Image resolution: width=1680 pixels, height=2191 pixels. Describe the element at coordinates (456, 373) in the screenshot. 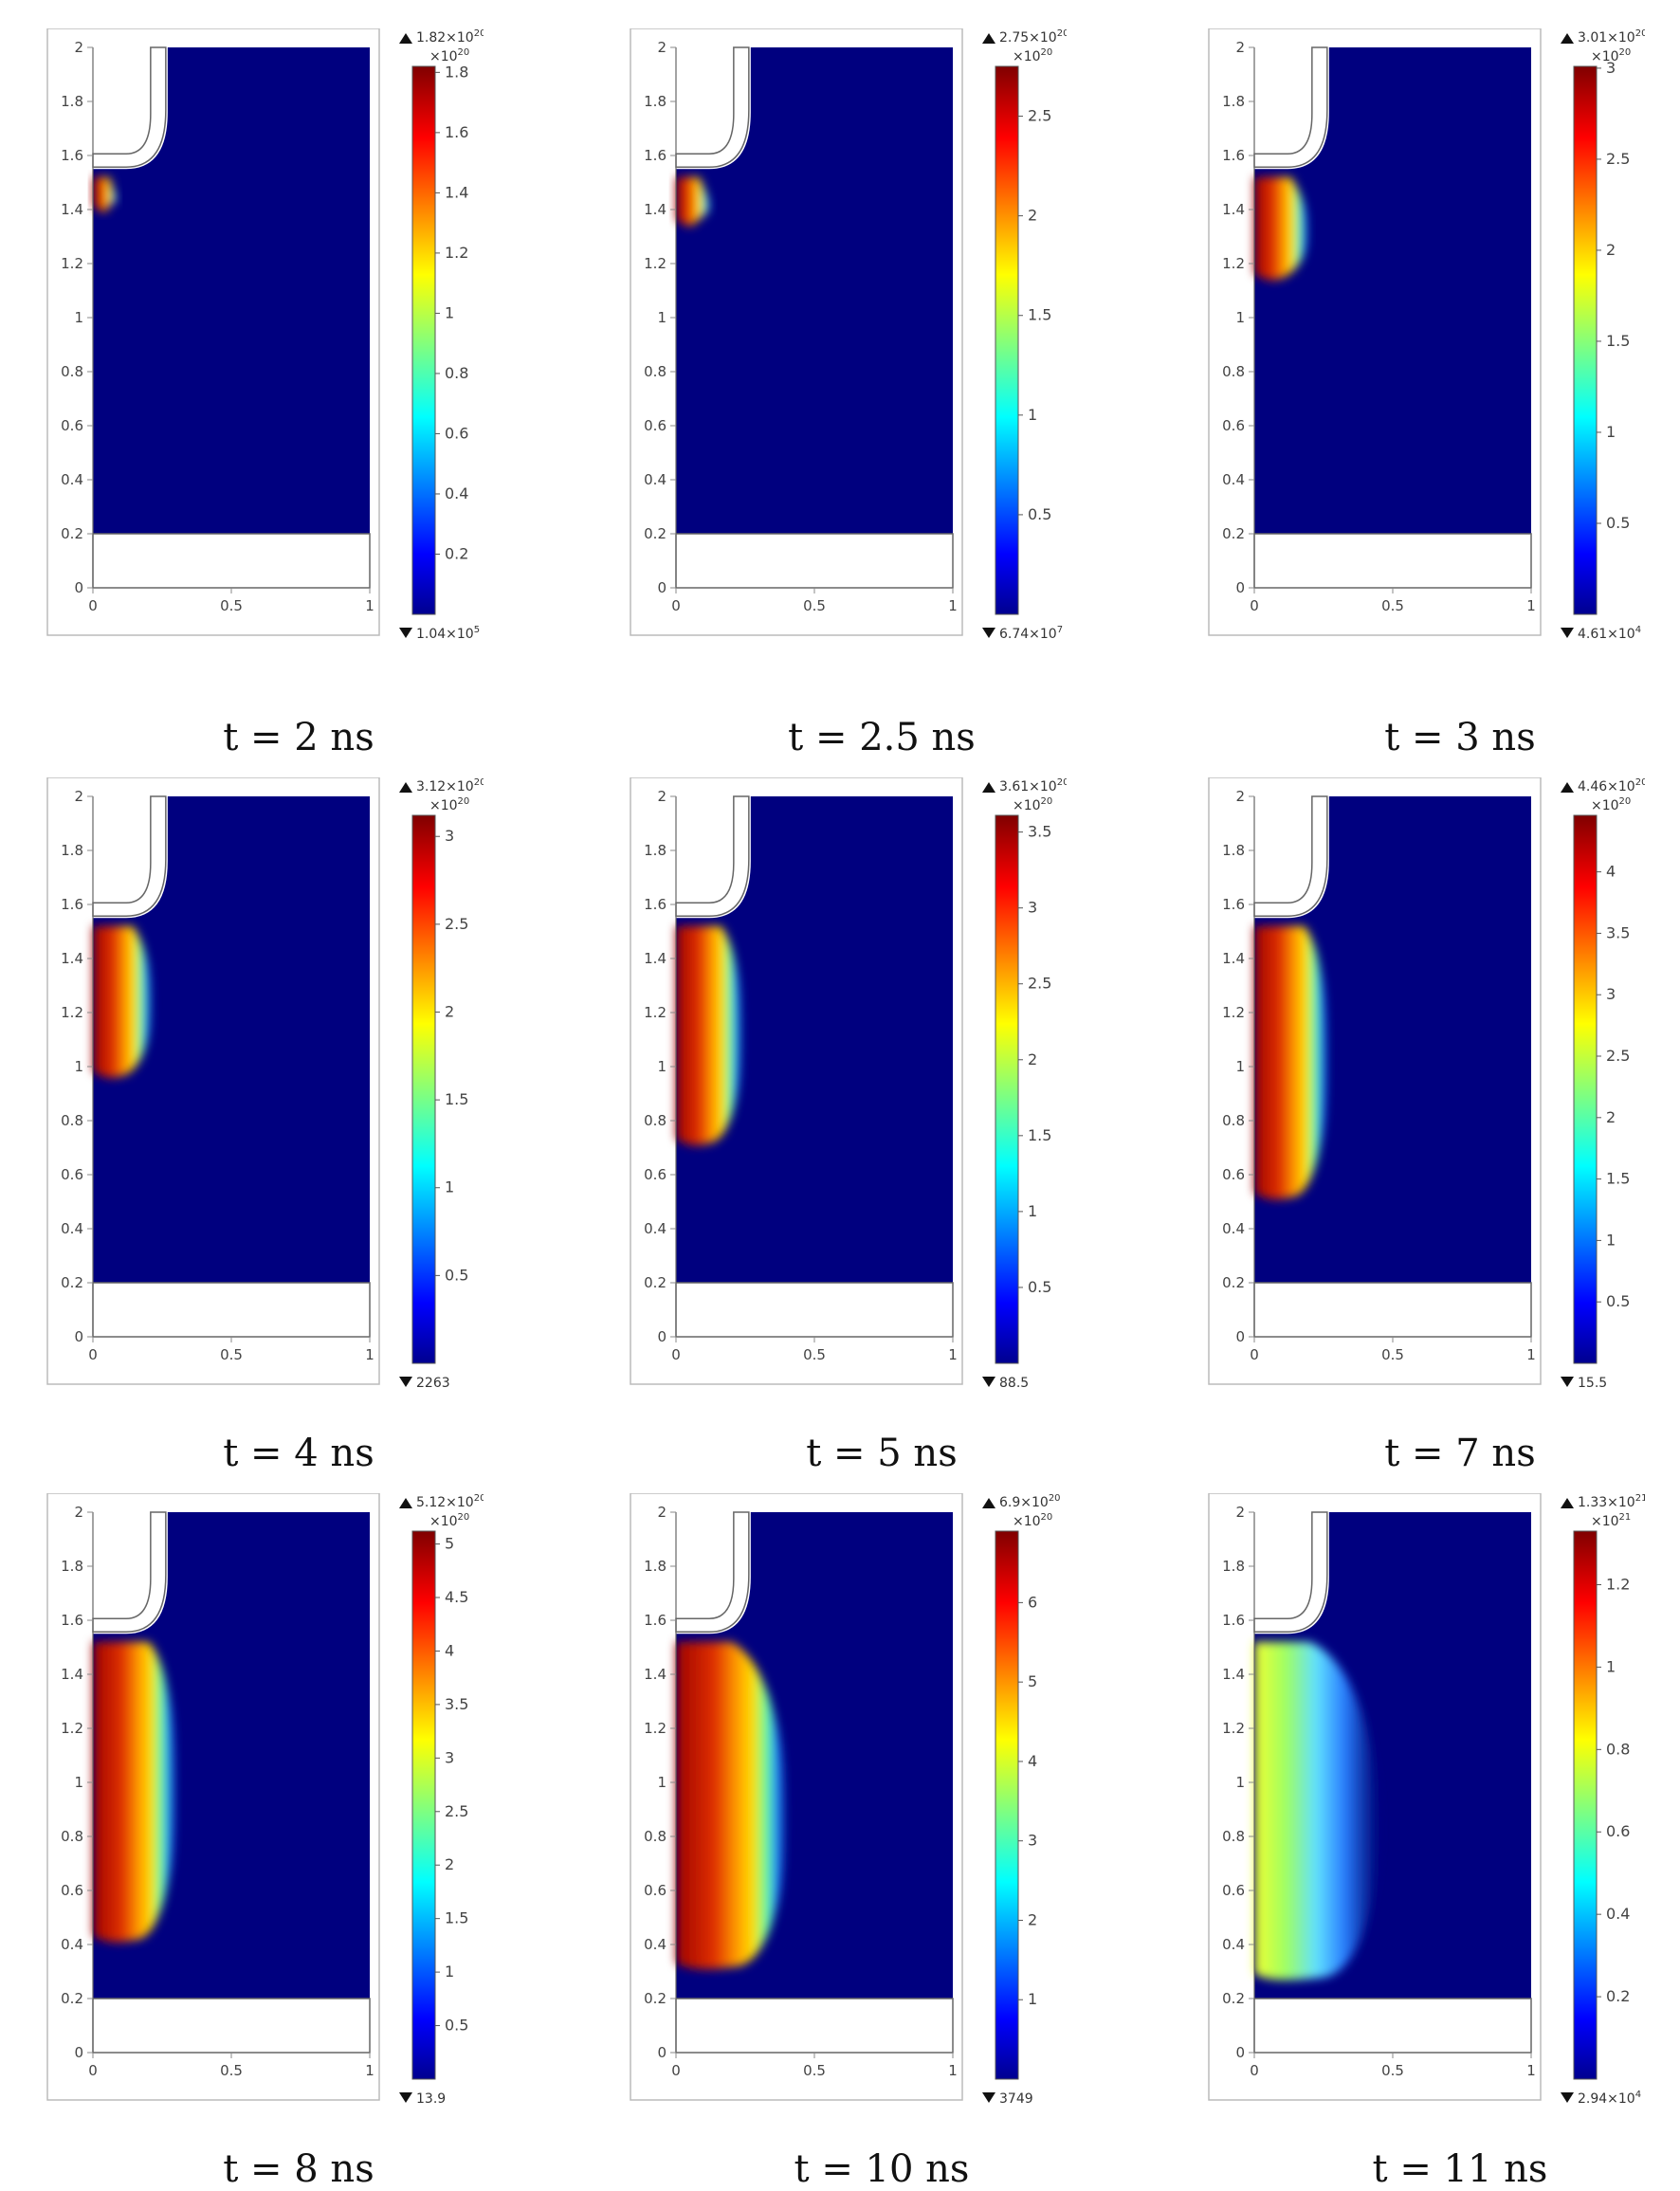

I see `colorbar-tick-label: 0.8` at that location.